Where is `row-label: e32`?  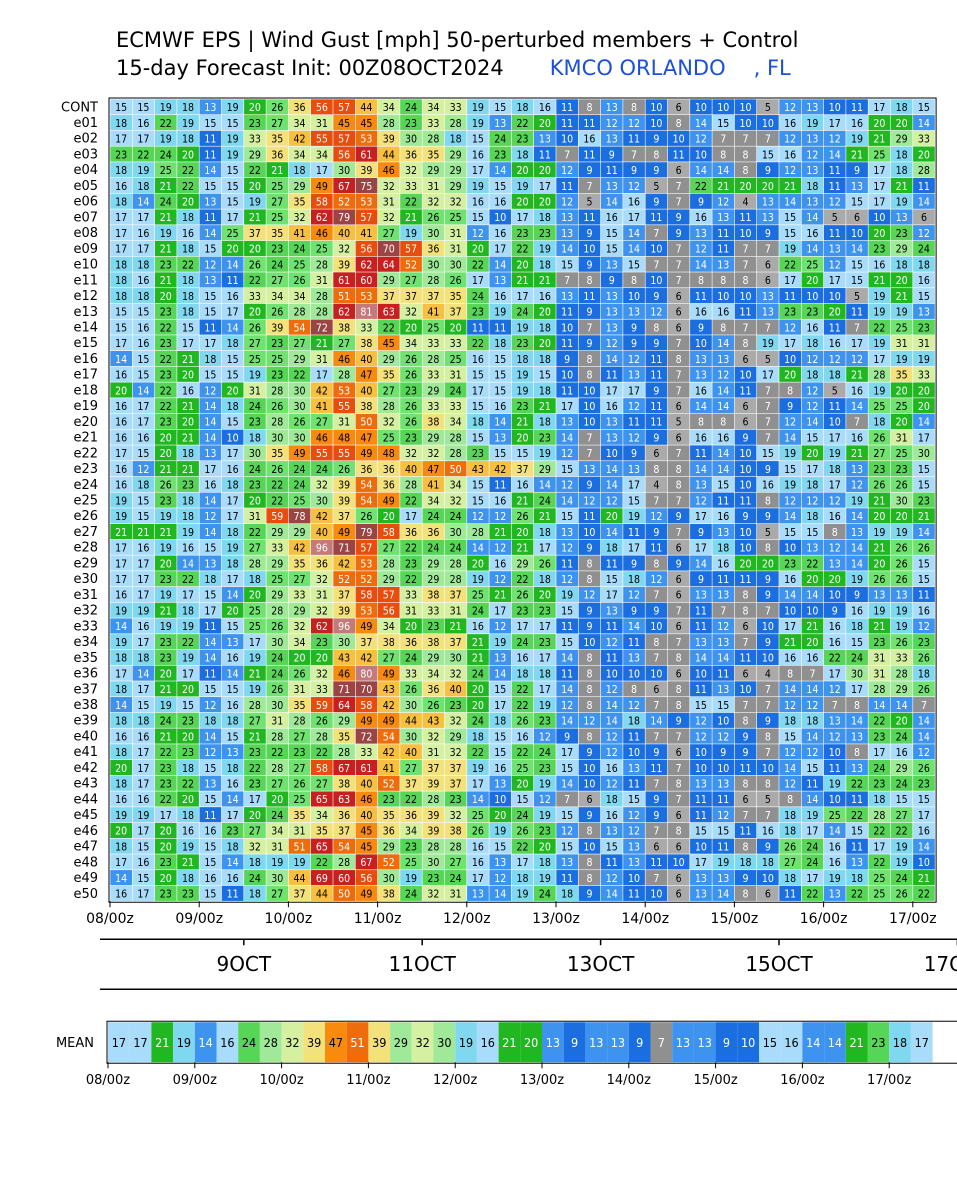 row-label: e32 is located at coordinates (85, 611).